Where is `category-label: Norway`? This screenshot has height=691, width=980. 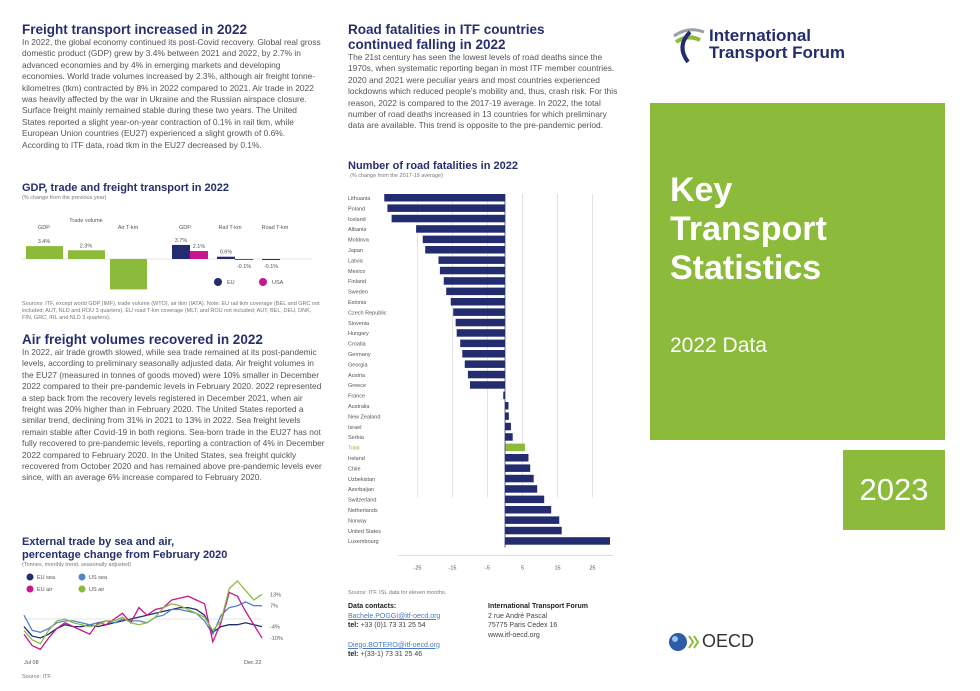 category-label: Norway is located at coordinates (357, 521).